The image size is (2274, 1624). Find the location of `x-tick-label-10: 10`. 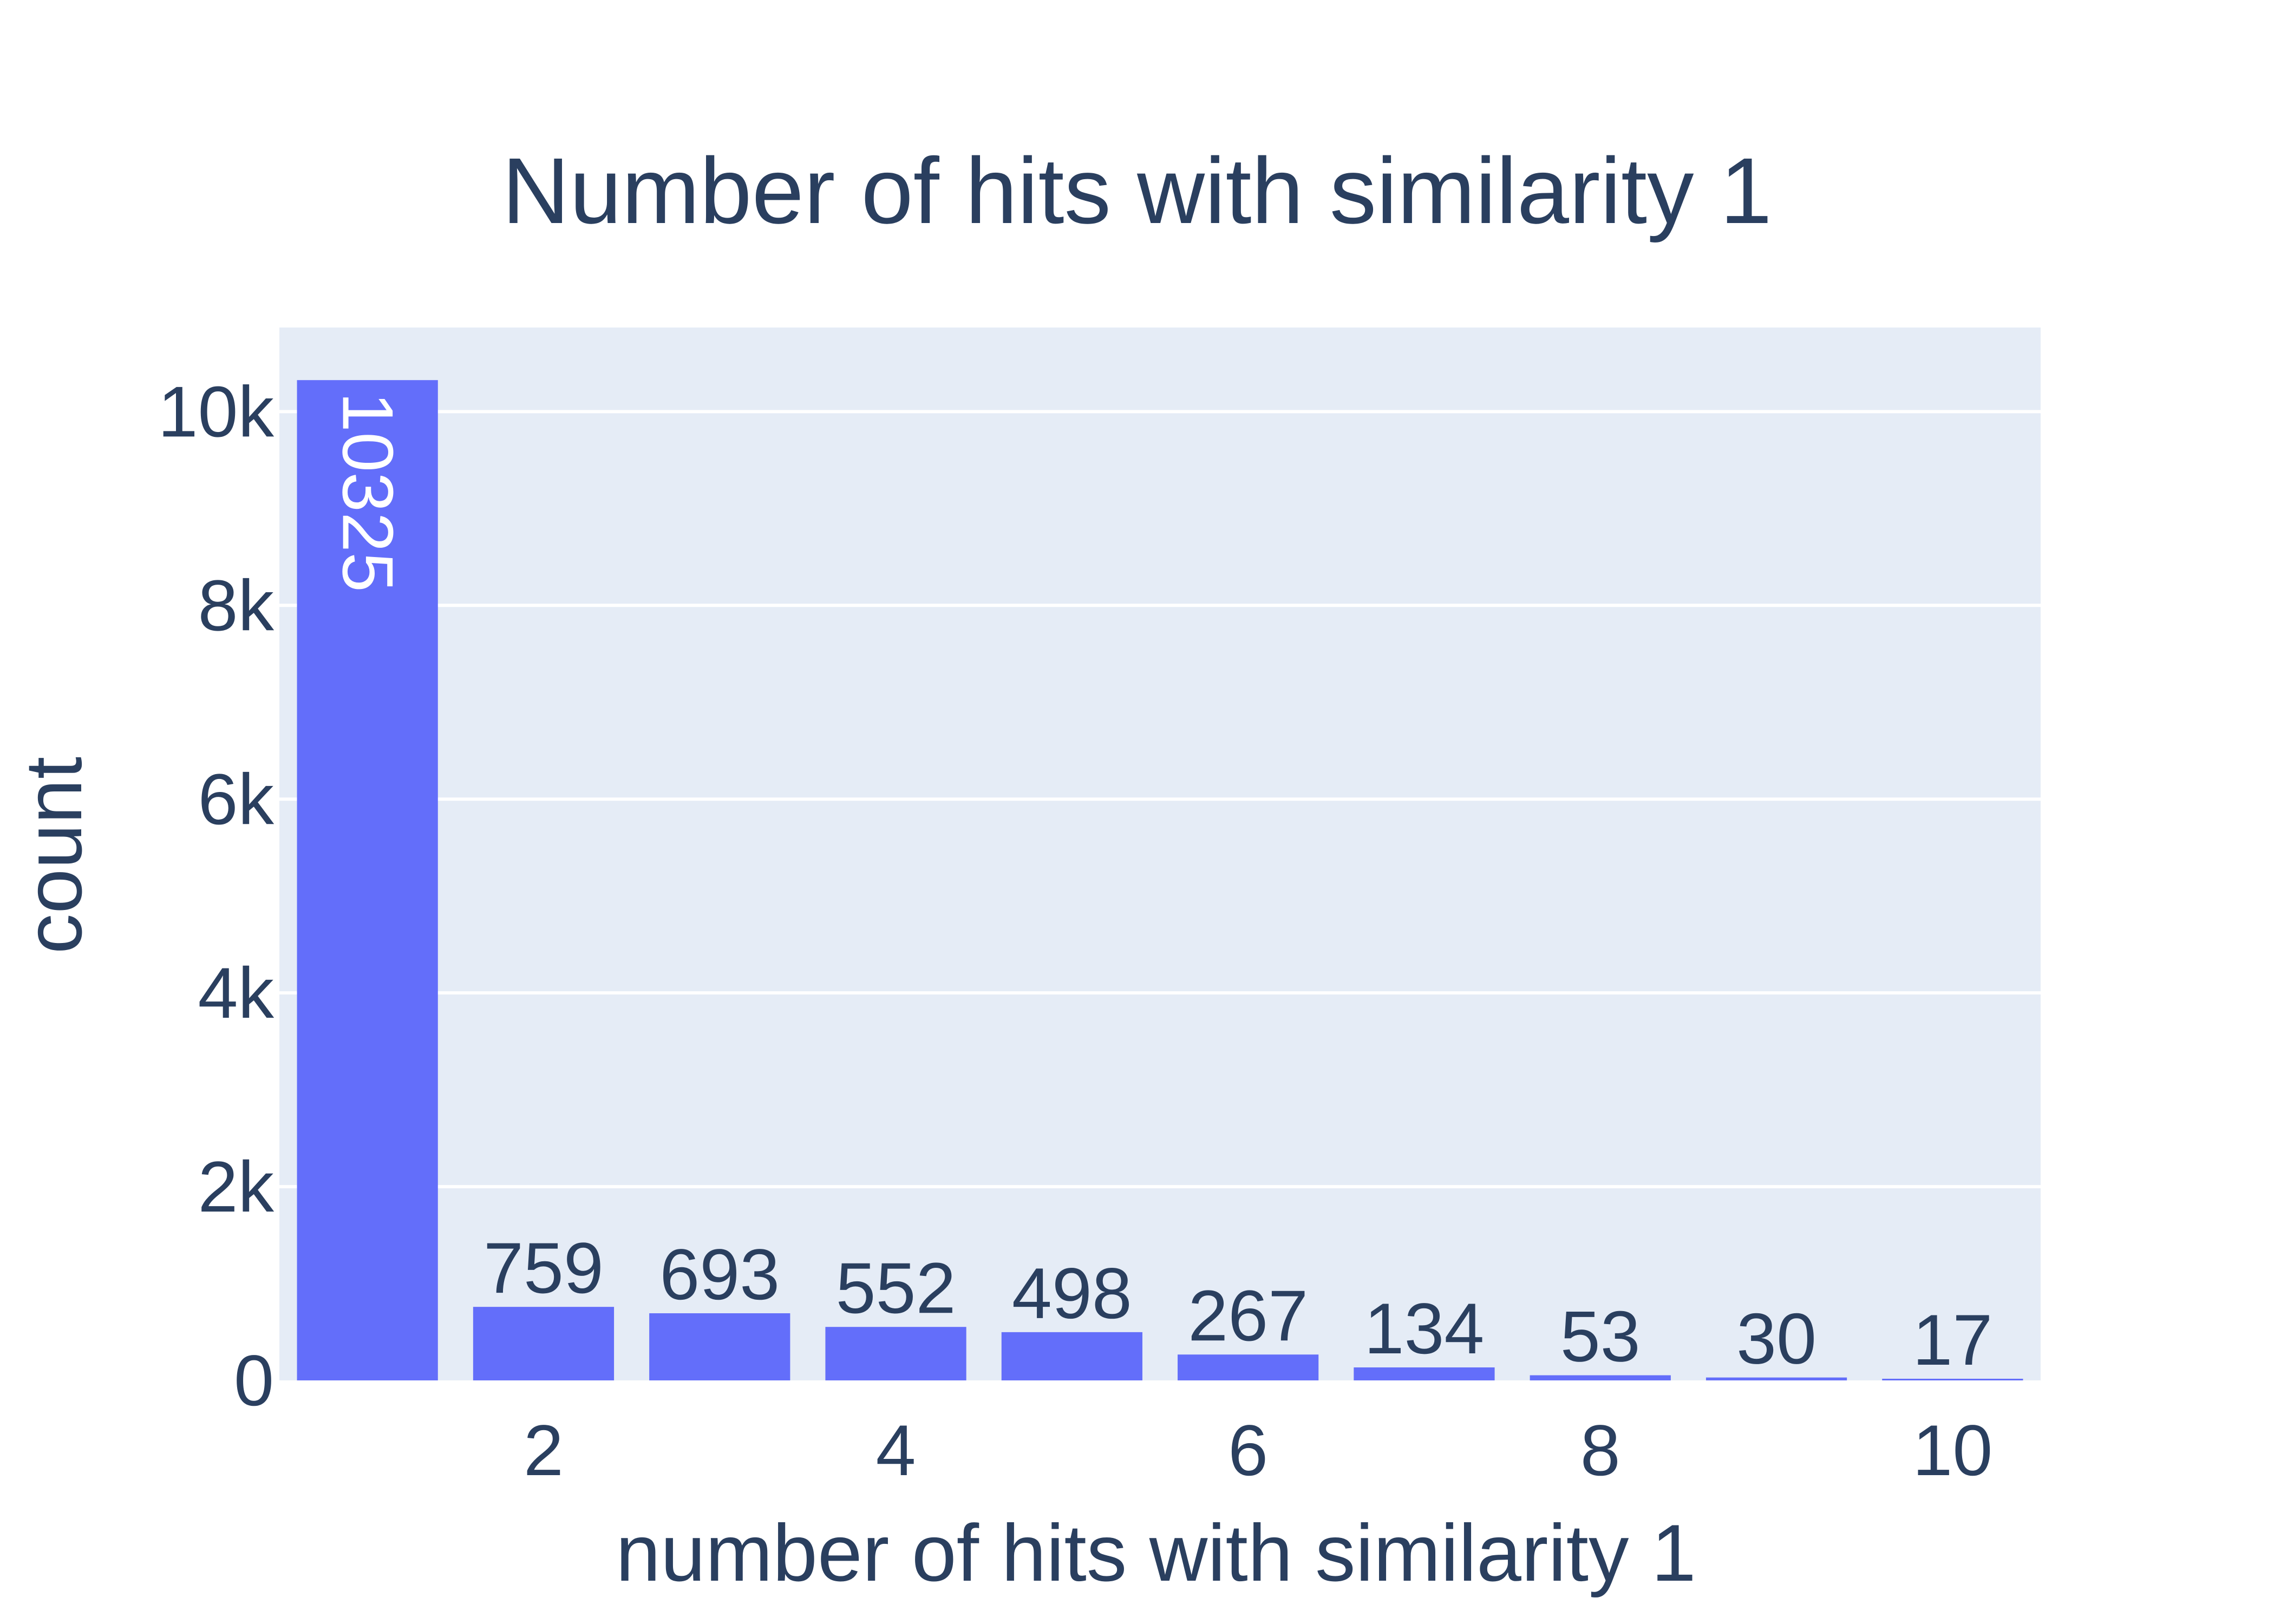

x-tick-label-10: 10 is located at coordinates (1952, 1451).